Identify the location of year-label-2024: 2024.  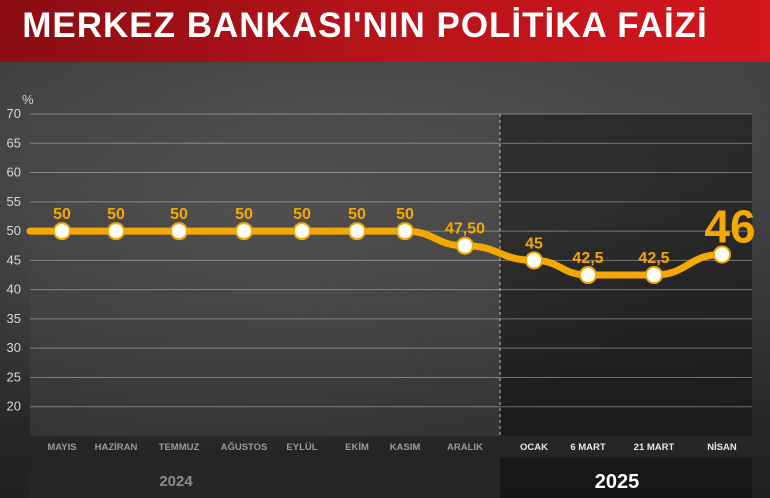
(176, 481).